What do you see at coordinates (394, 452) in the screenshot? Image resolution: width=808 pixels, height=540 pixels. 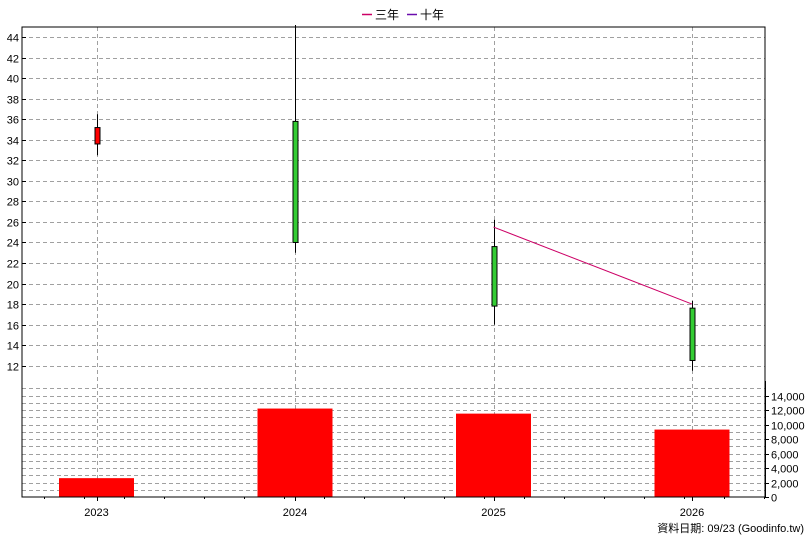 I see `volume-bars` at bounding box center [394, 452].